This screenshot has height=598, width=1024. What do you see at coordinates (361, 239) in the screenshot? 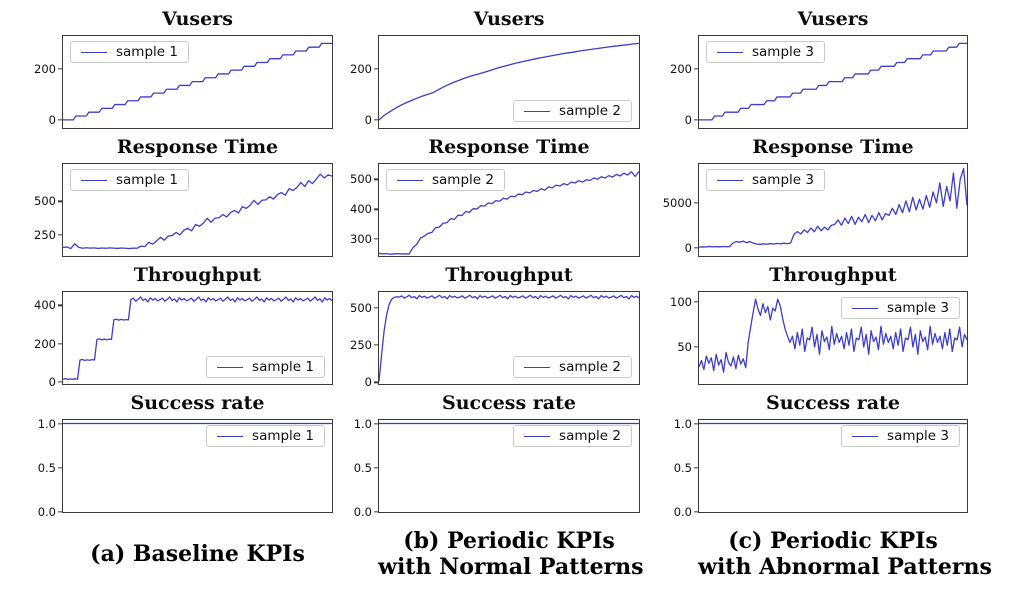
I see `y-tick-label: 300` at bounding box center [361, 239].